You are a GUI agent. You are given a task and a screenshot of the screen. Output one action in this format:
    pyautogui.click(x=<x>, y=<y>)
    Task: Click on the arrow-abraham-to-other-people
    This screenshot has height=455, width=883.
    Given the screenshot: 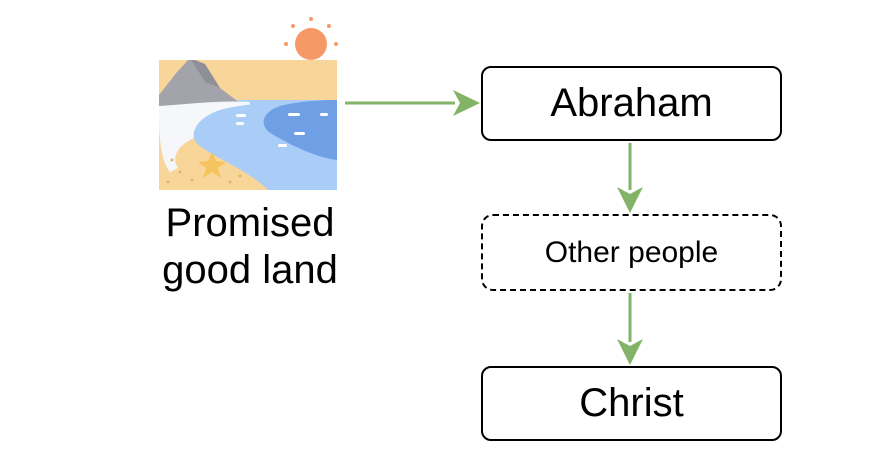 What is the action you would take?
    pyautogui.click(x=630, y=178)
    